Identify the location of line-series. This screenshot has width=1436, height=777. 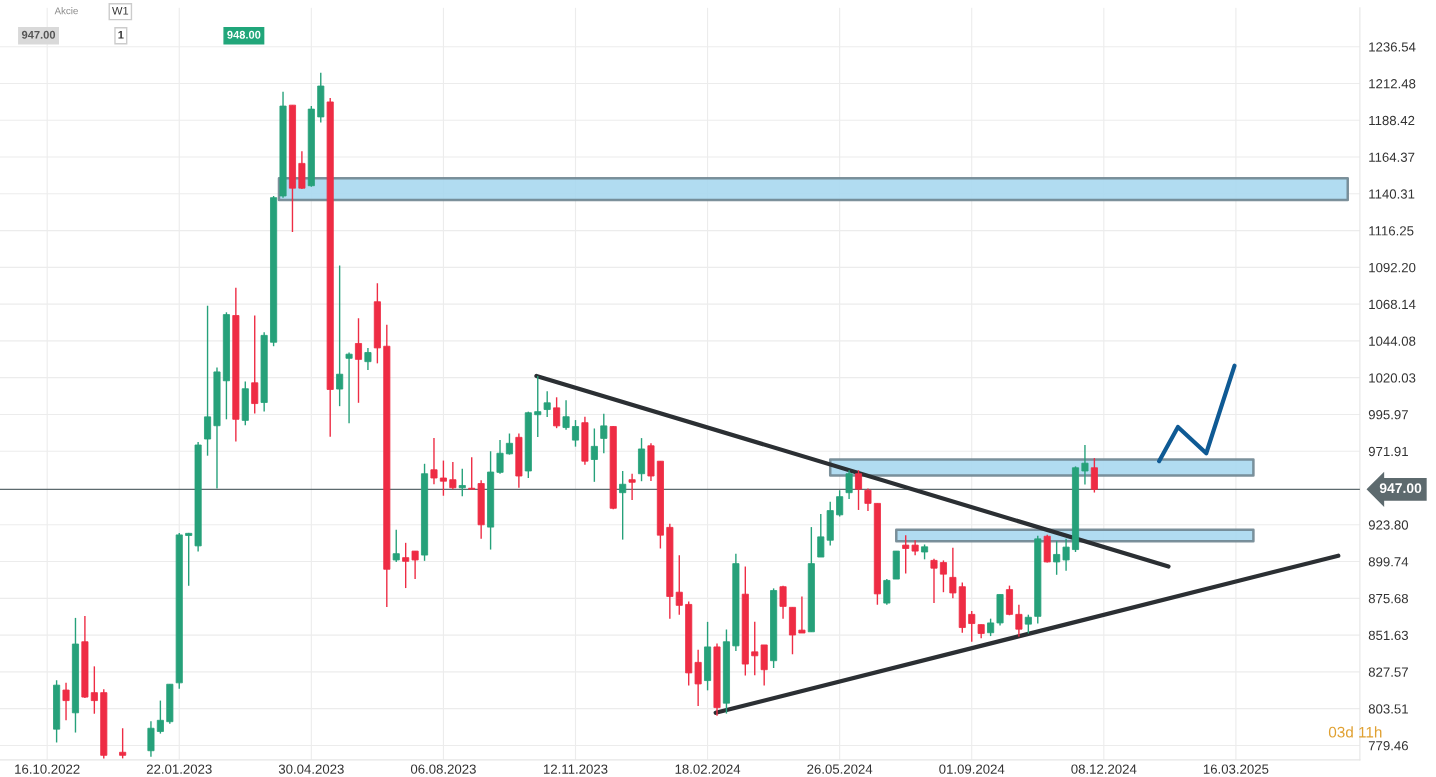
(1196, 413).